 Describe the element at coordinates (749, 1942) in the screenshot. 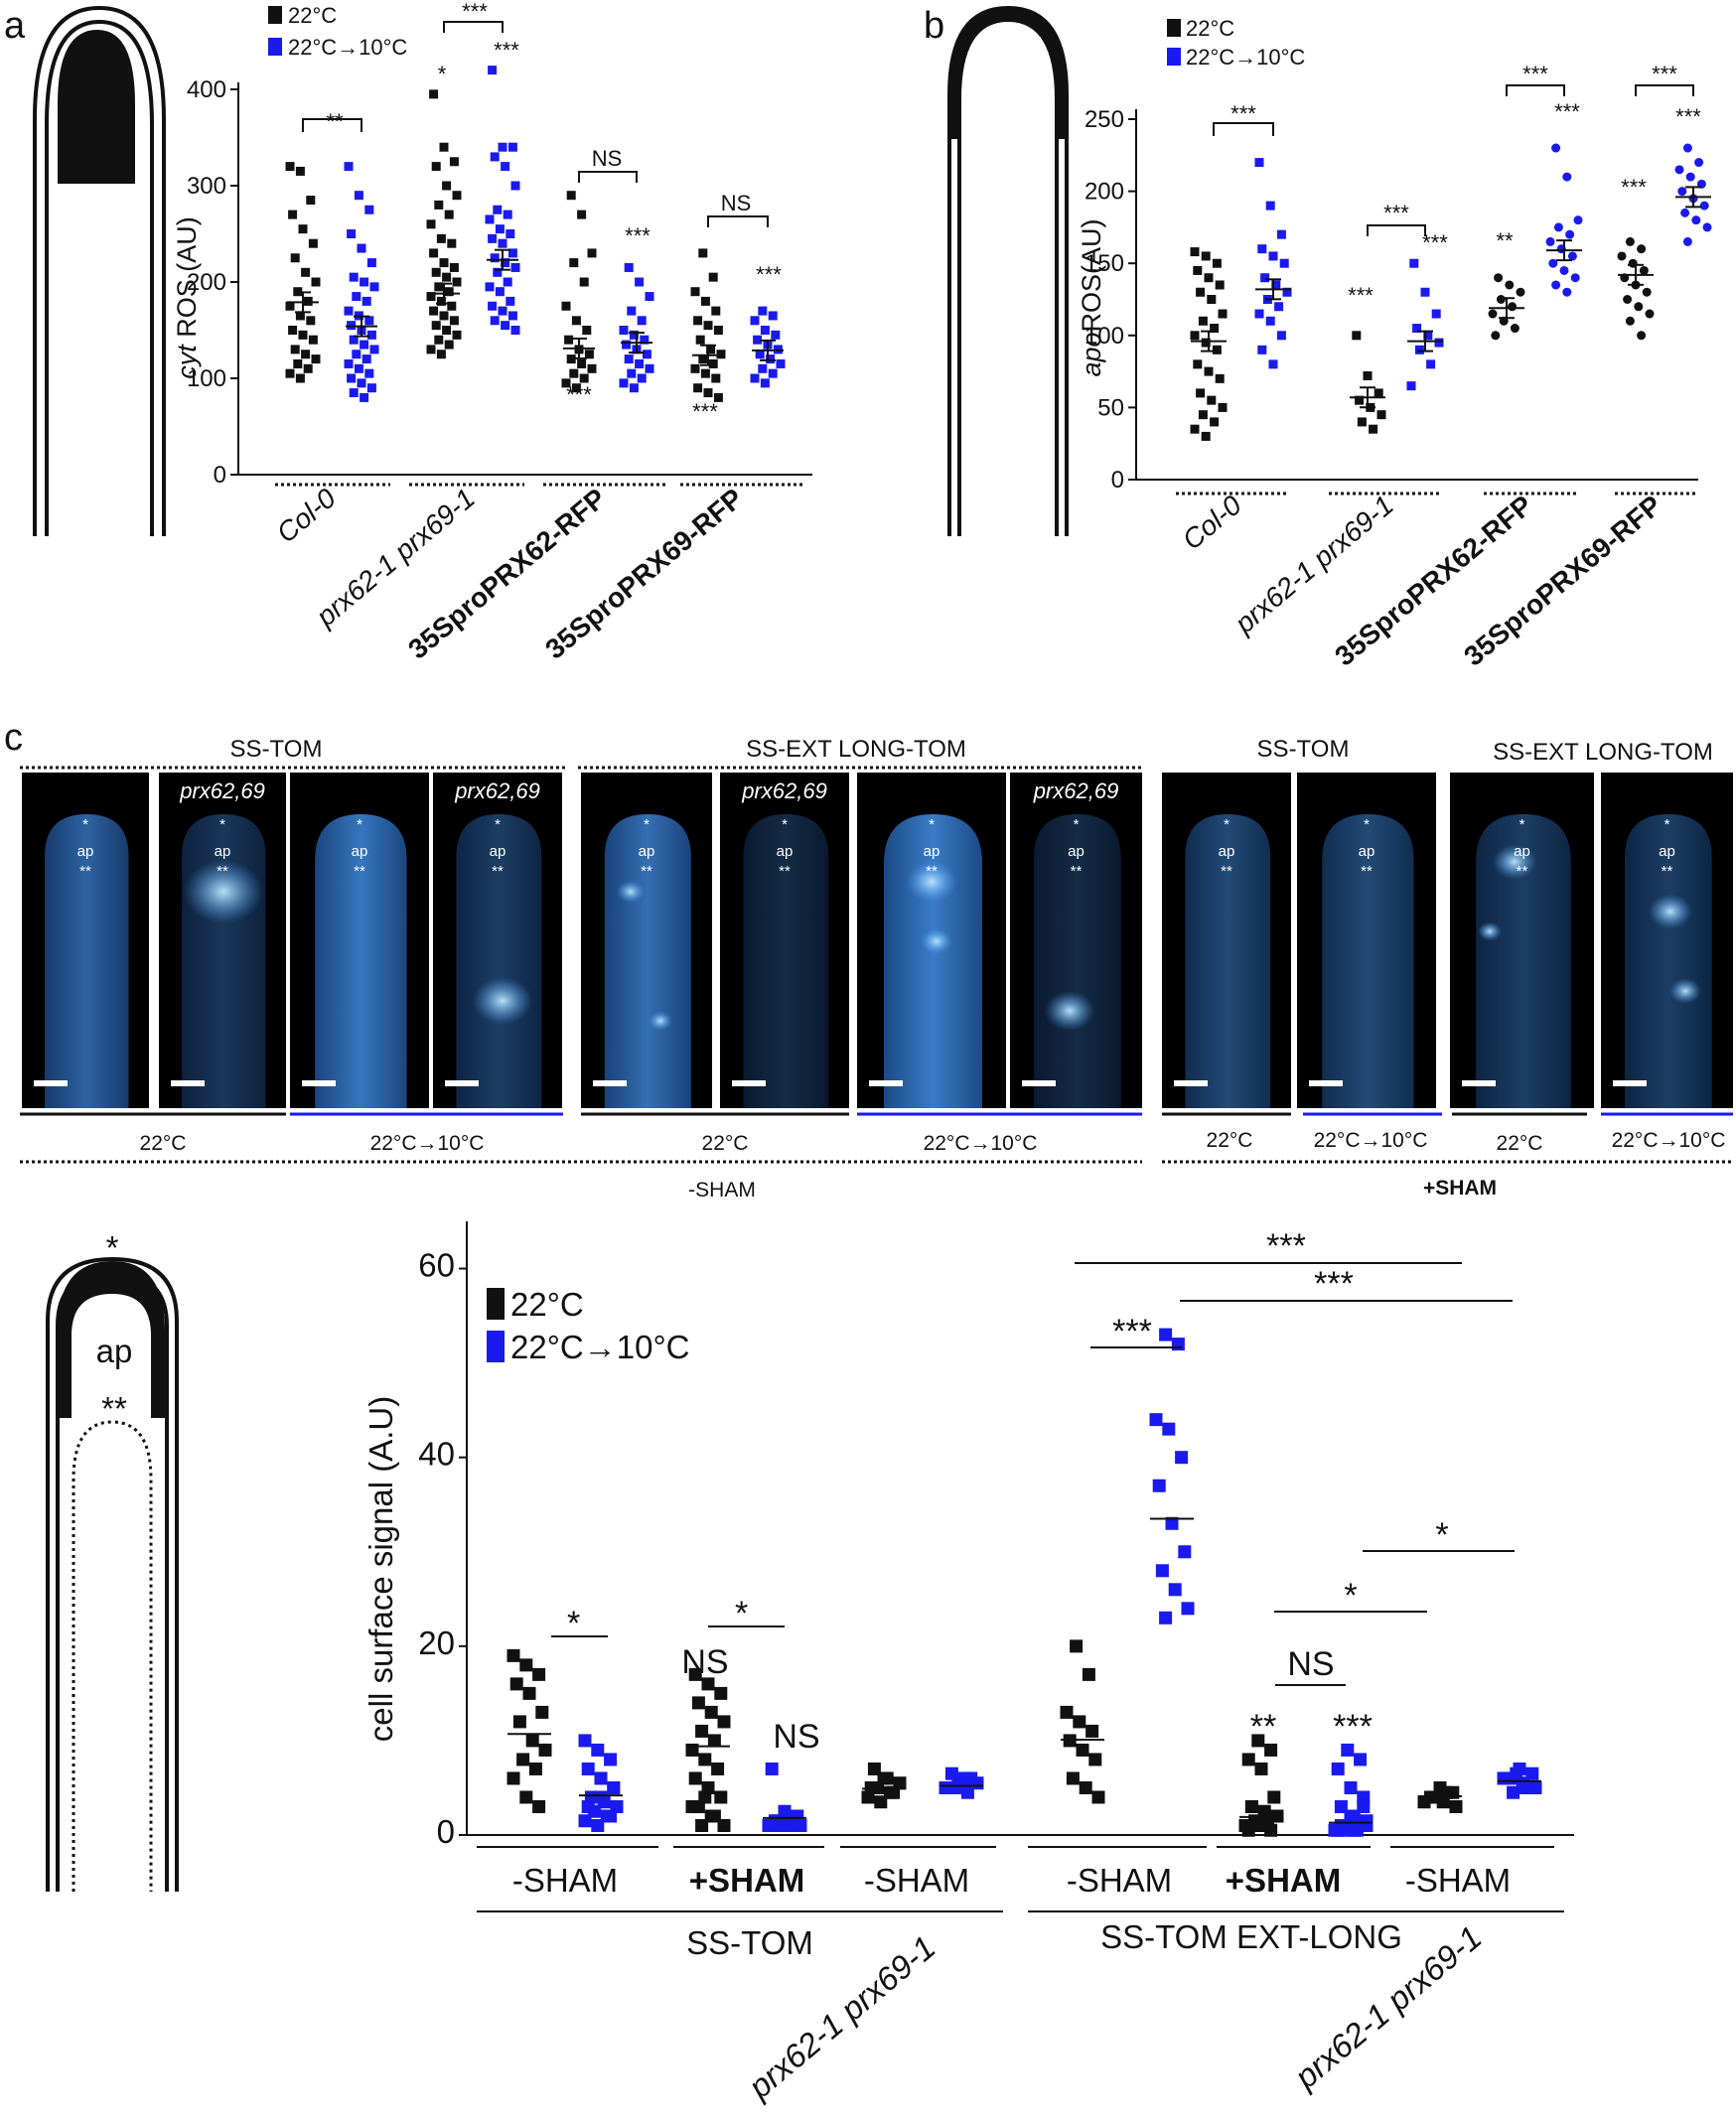

I see `line-d-1: SS-TOM` at that location.